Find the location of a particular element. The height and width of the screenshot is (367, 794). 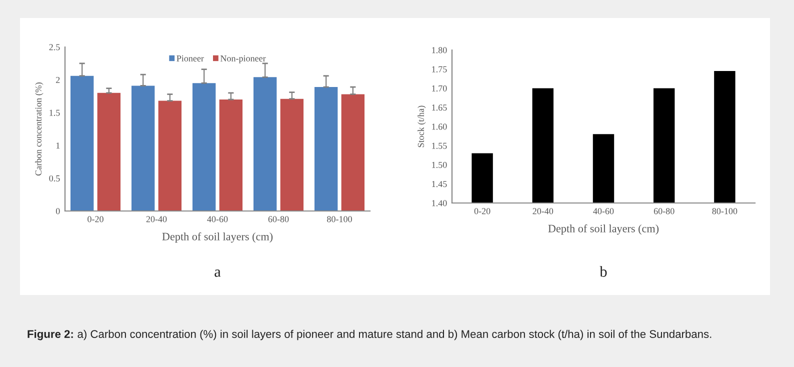

y-tick-label: 0 is located at coordinates (58, 211).